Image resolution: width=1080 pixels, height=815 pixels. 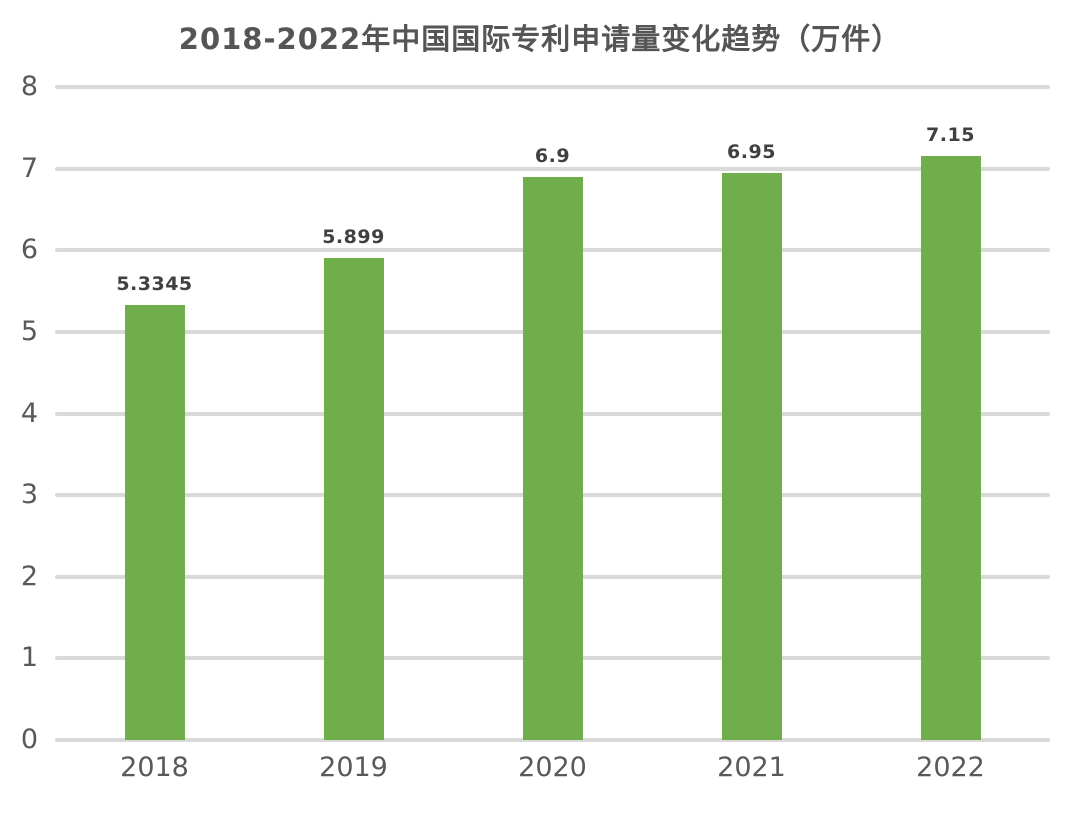 I want to click on y-tick-label: 5, so click(x=29, y=331).